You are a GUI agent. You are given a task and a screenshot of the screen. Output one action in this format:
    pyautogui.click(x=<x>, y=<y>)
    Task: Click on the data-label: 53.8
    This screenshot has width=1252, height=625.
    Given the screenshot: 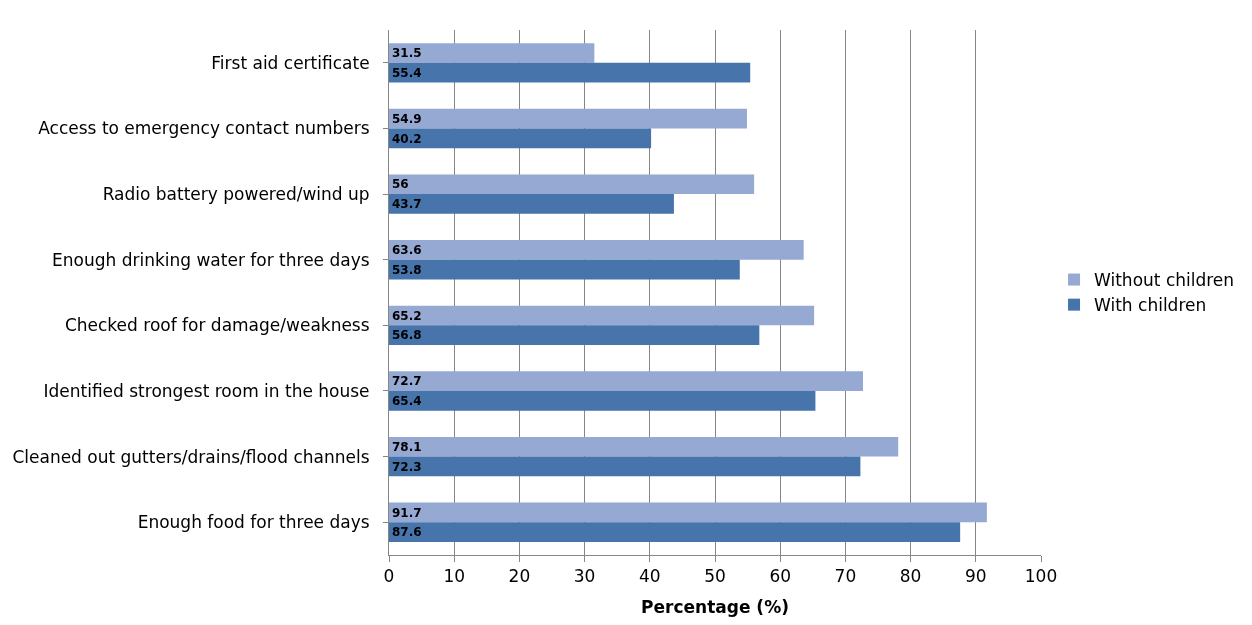 What is the action you would take?
    pyautogui.click(x=407, y=269)
    